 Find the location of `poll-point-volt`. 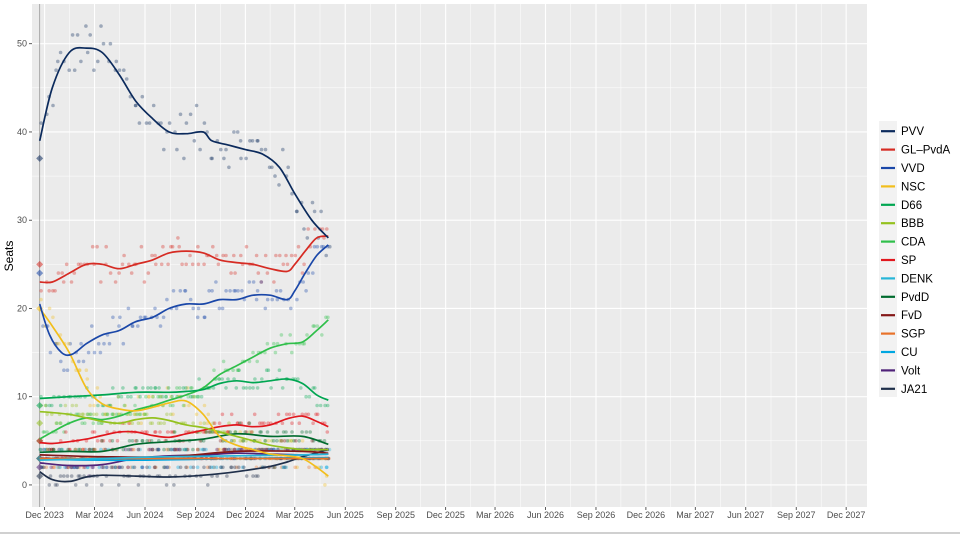

poll-point-volt is located at coordinates (178, 449).